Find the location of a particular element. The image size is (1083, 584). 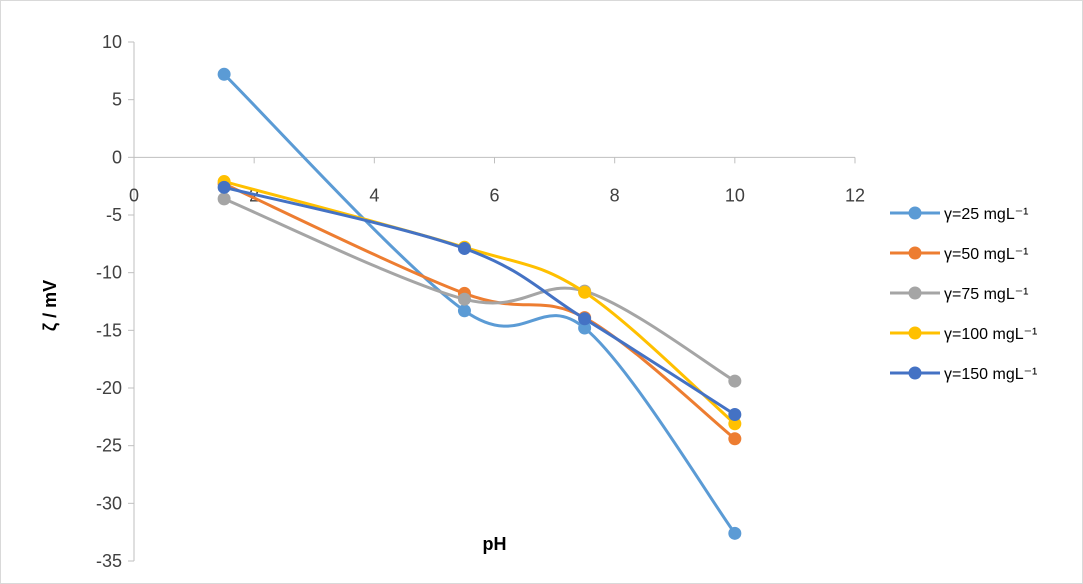

legend-item: γ=75 mgL⁻¹ is located at coordinates (959, 294).